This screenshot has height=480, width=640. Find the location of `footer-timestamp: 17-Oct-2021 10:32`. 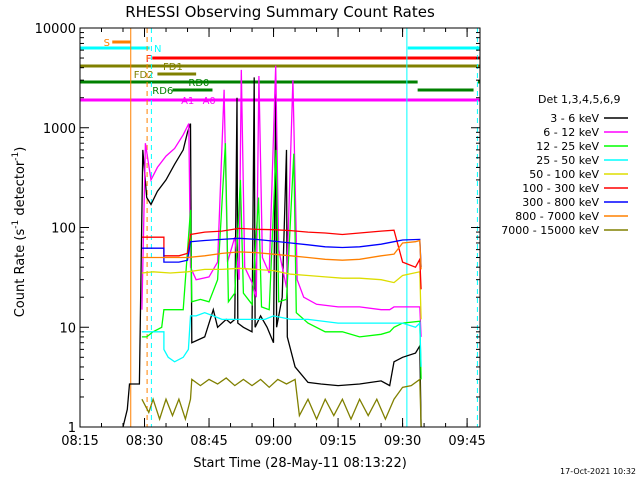

footer-timestamp: 17-Oct-2021 10:32 is located at coordinates (598, 471).